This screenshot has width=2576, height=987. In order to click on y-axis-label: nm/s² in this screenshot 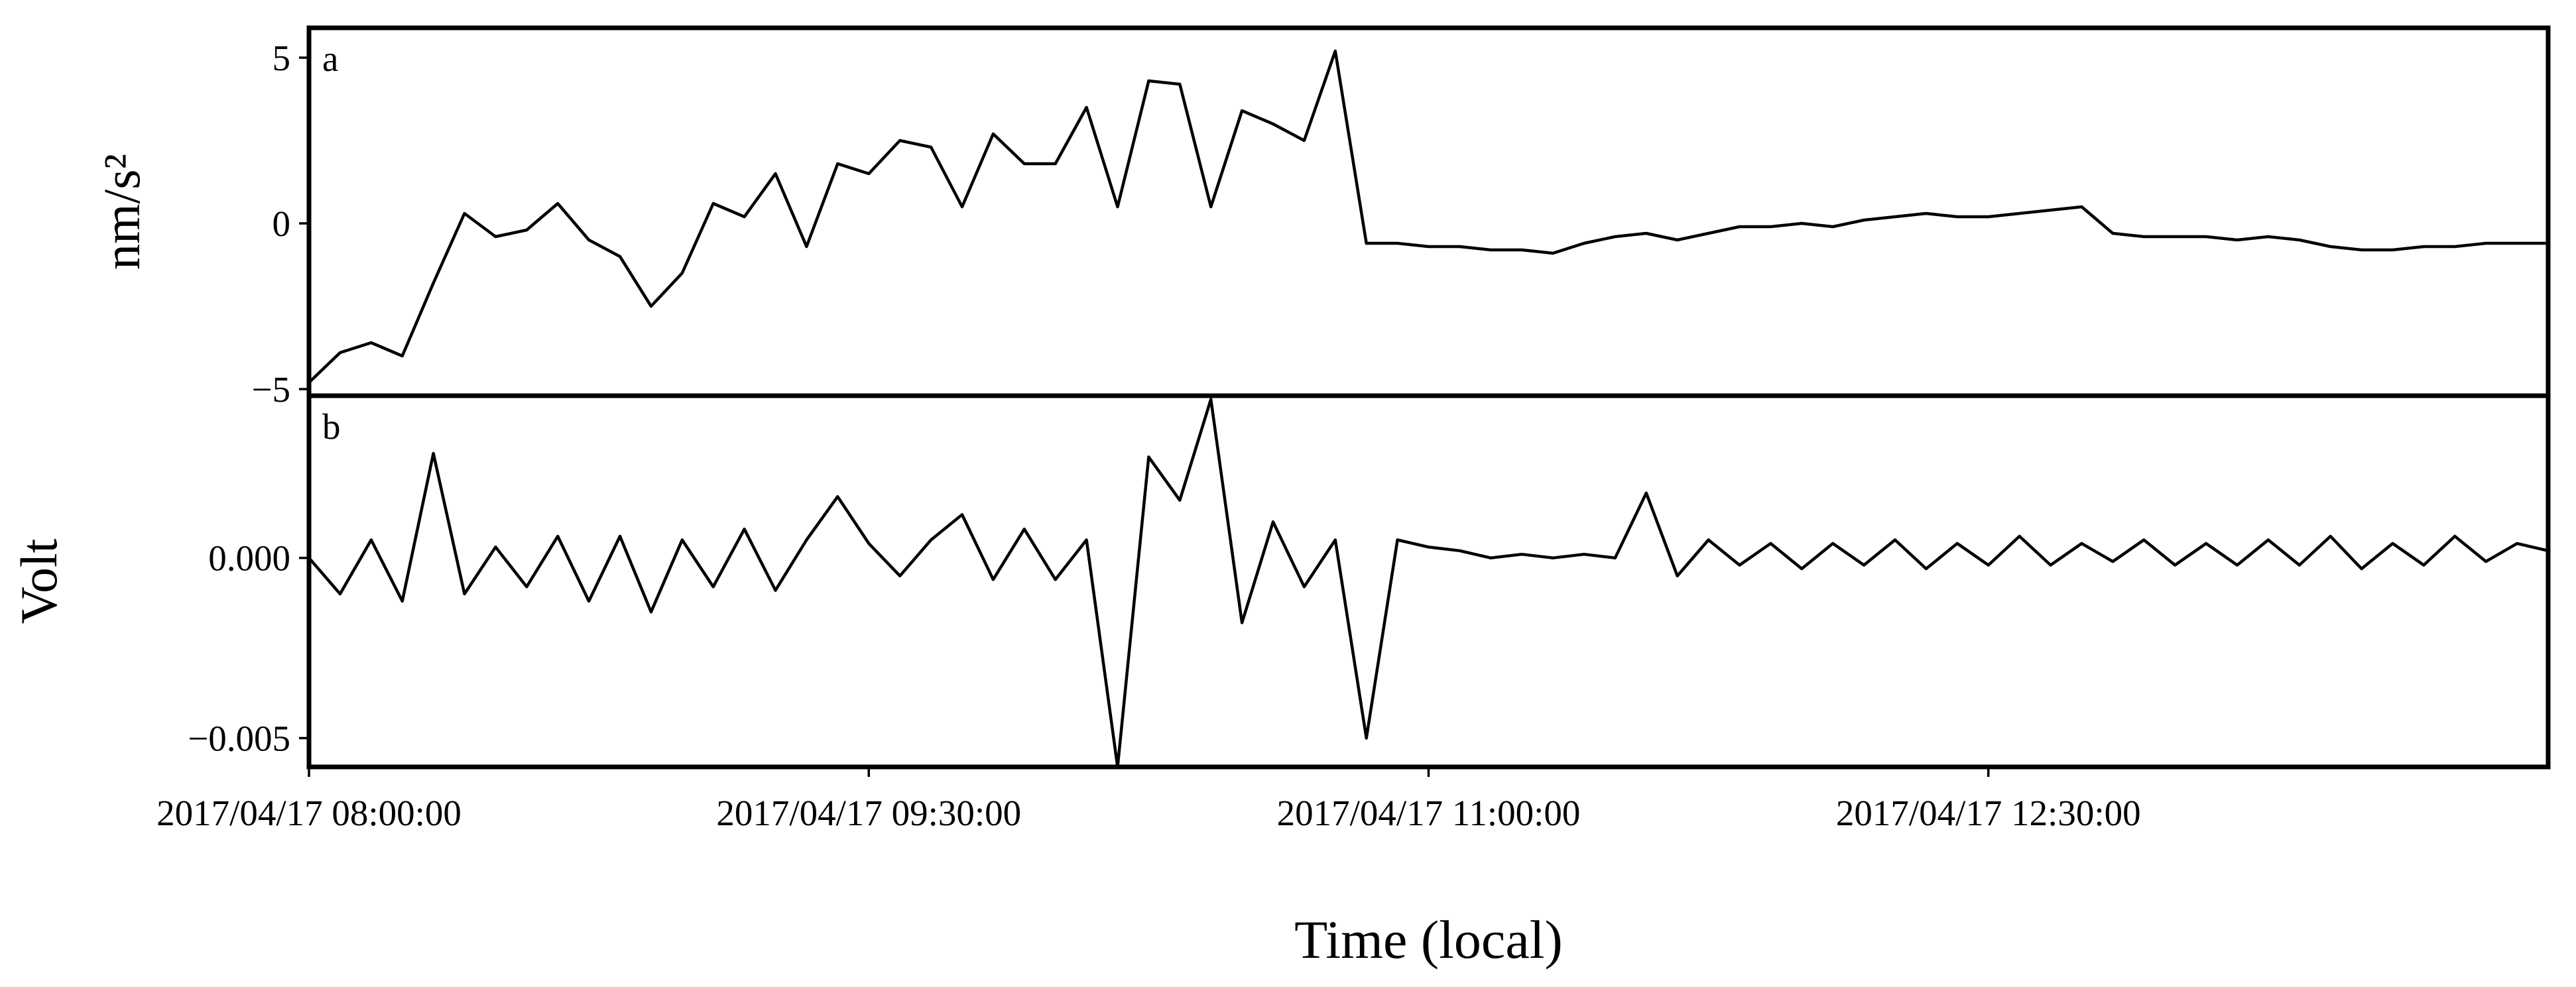, I will do `click(122, 212)`.